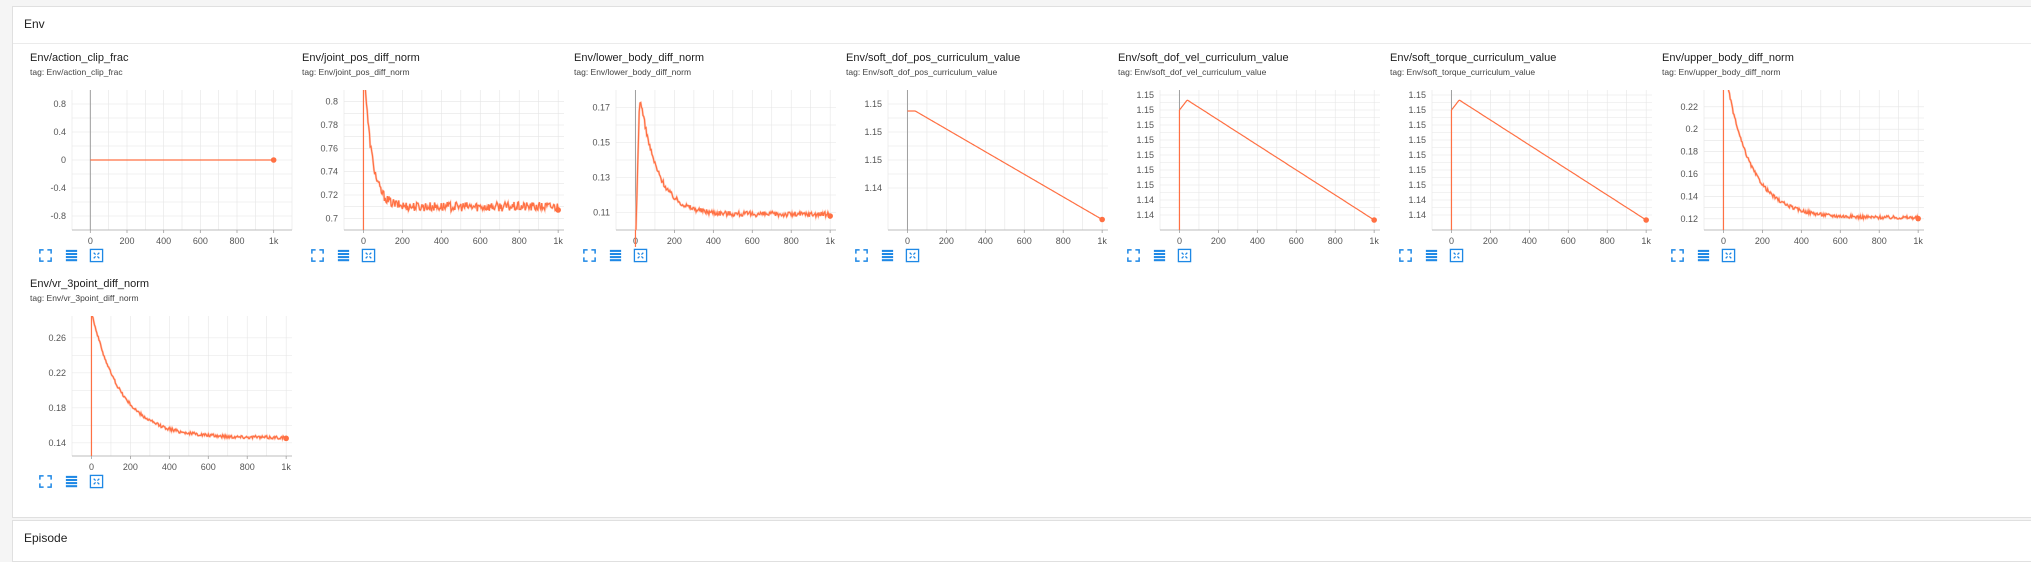 This screenshot has width=2031, height=562. I want to click on line-chart: 1.15 1.15 1.15 1.14 0 200 400 600 800 1k, so click(969, 167).